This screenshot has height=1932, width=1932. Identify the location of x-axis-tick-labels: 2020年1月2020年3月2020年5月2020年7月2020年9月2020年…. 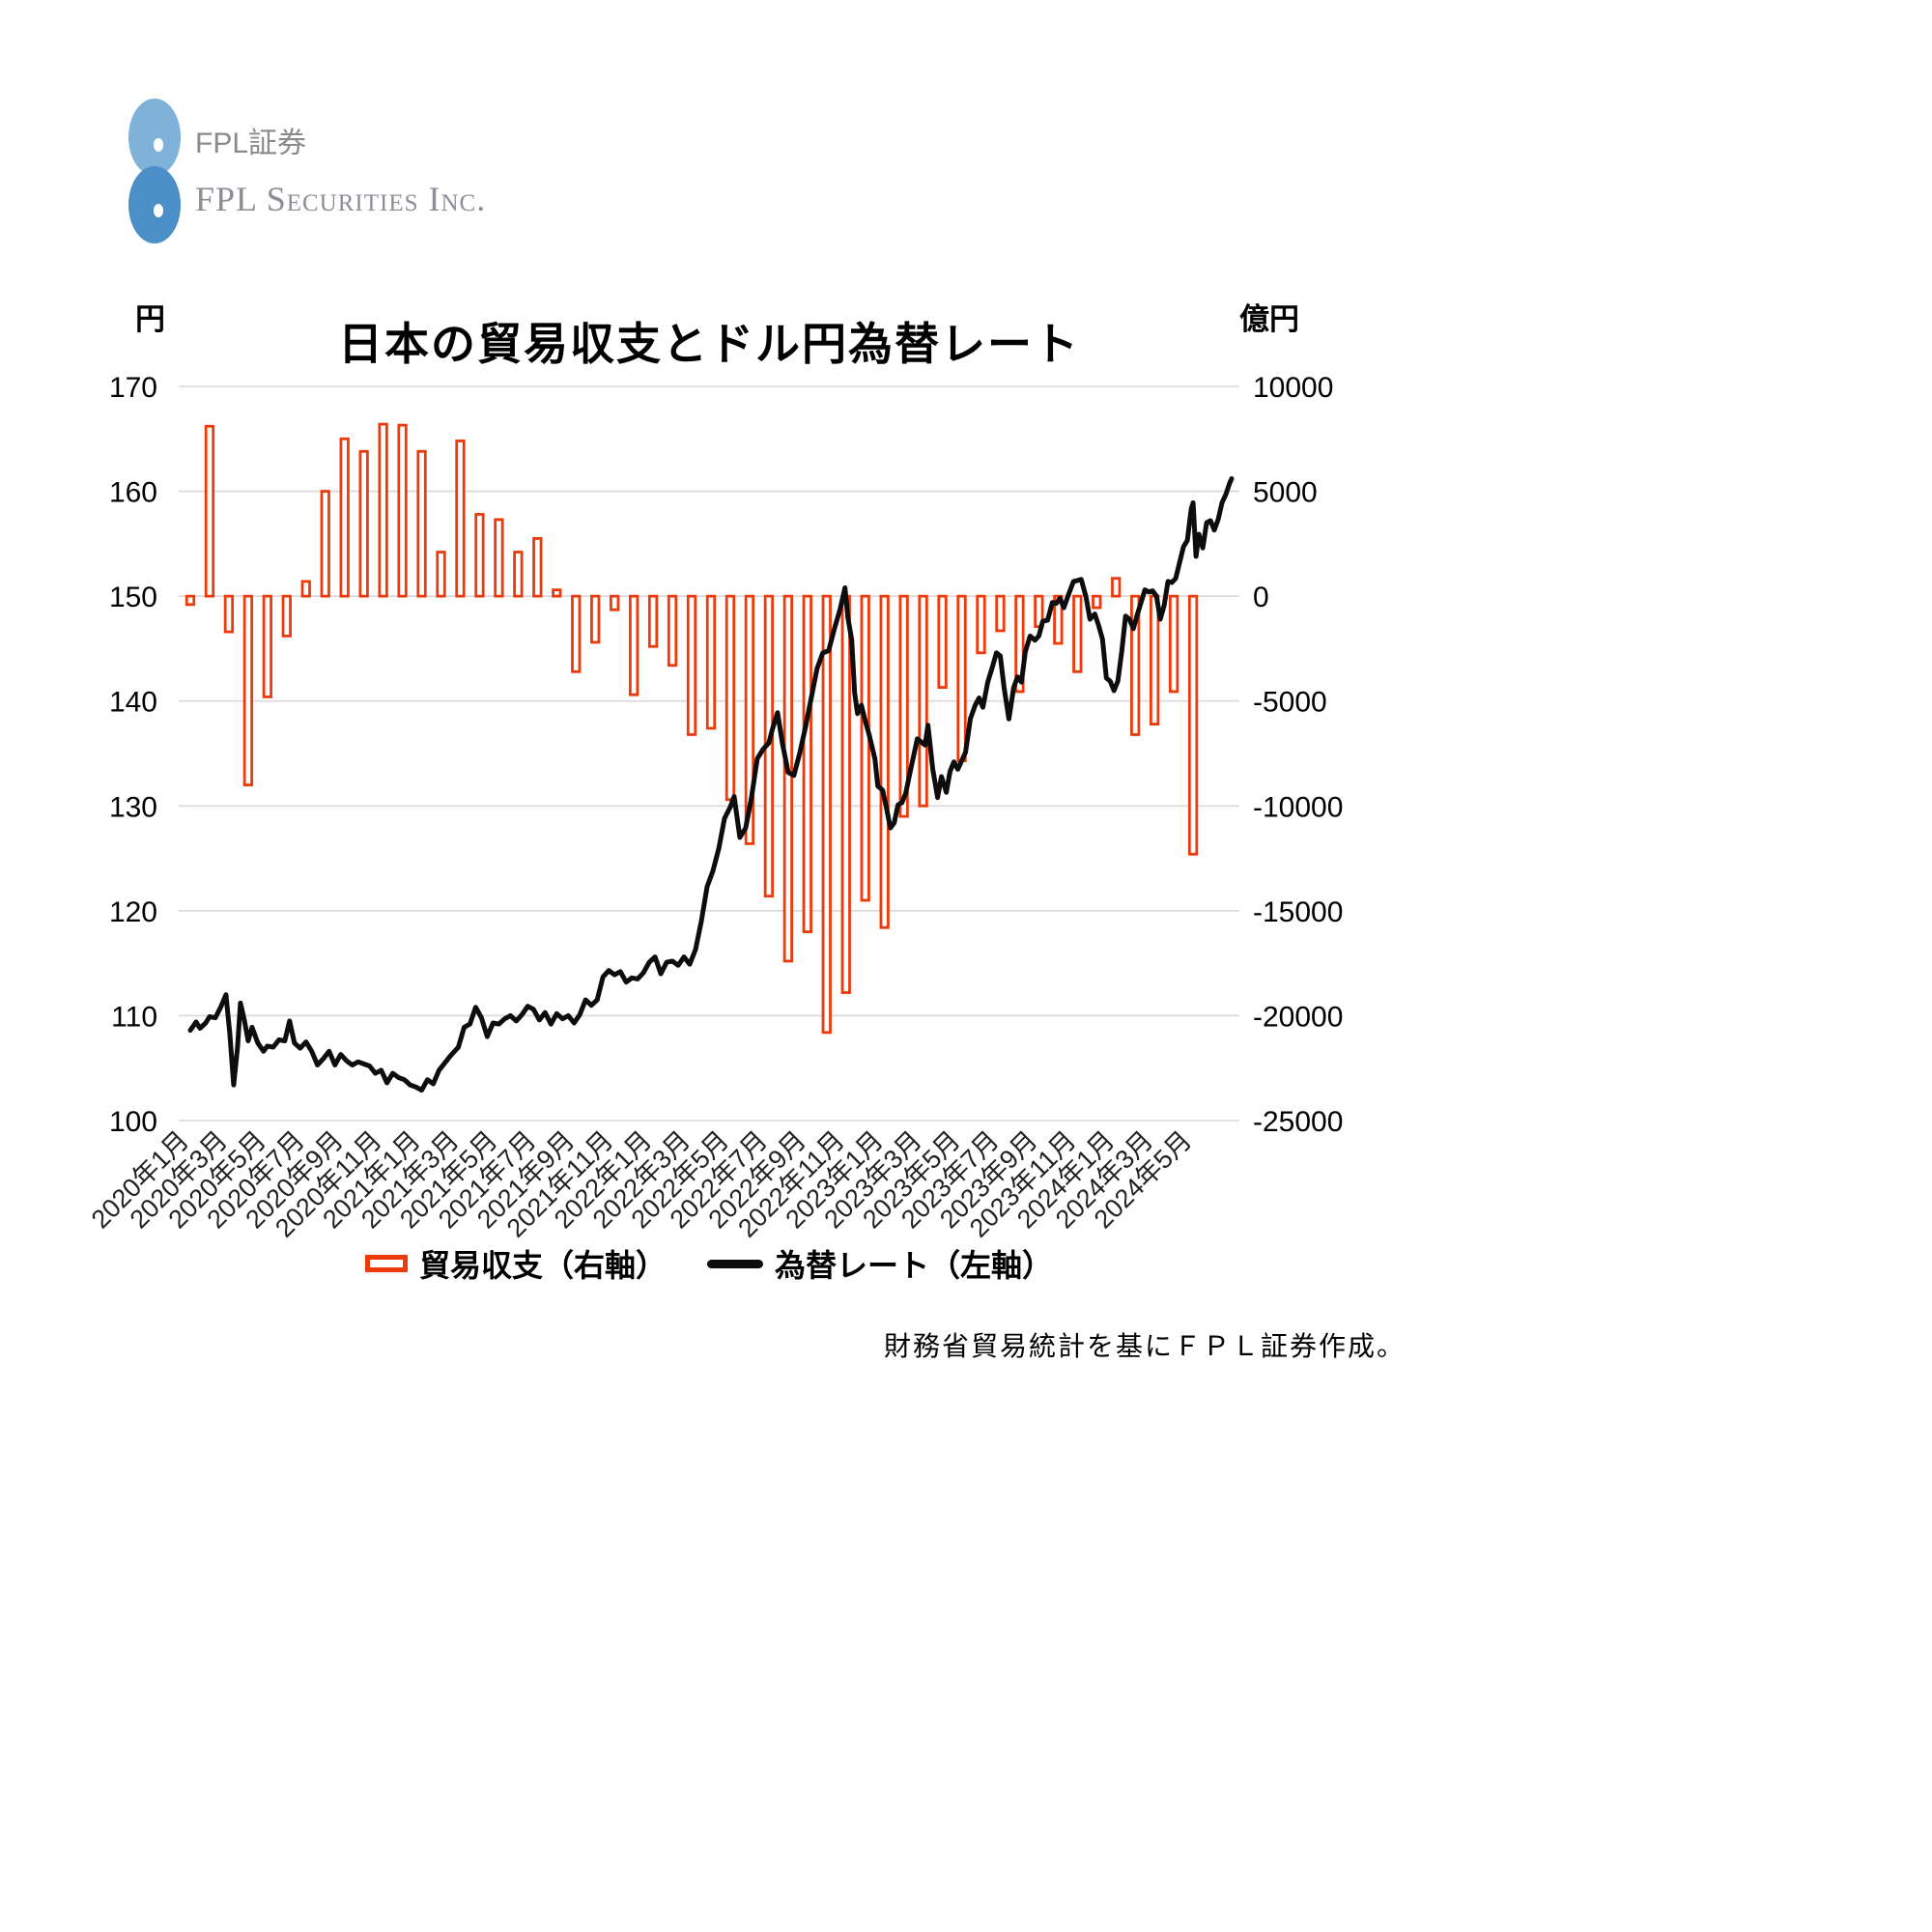
(642, 1184).